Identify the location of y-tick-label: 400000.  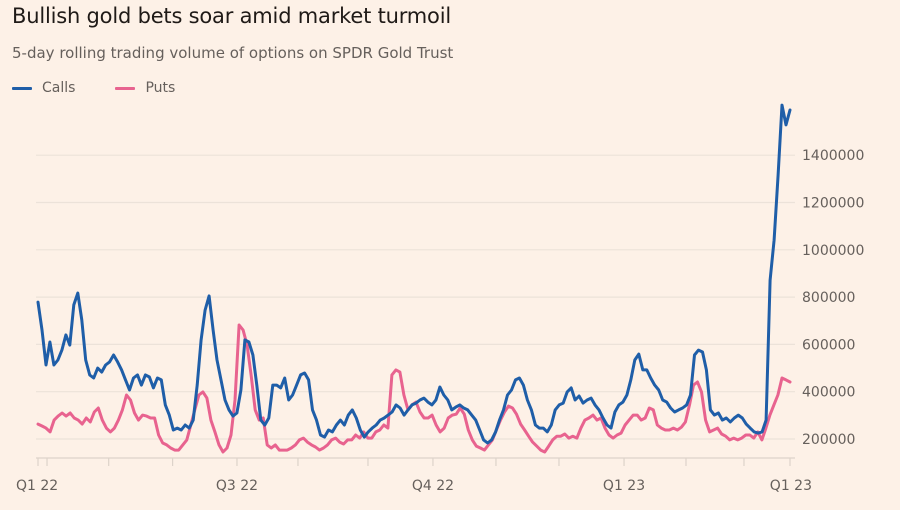
(828, 393).